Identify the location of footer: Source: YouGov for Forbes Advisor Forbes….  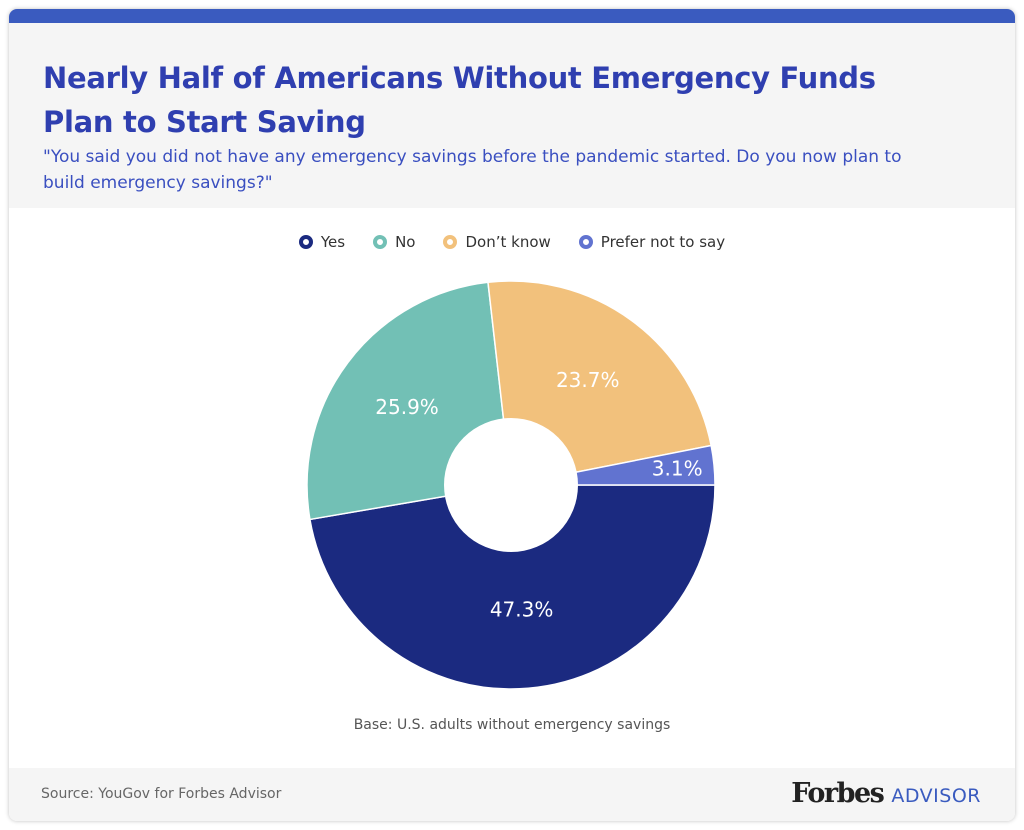
(512, 794).